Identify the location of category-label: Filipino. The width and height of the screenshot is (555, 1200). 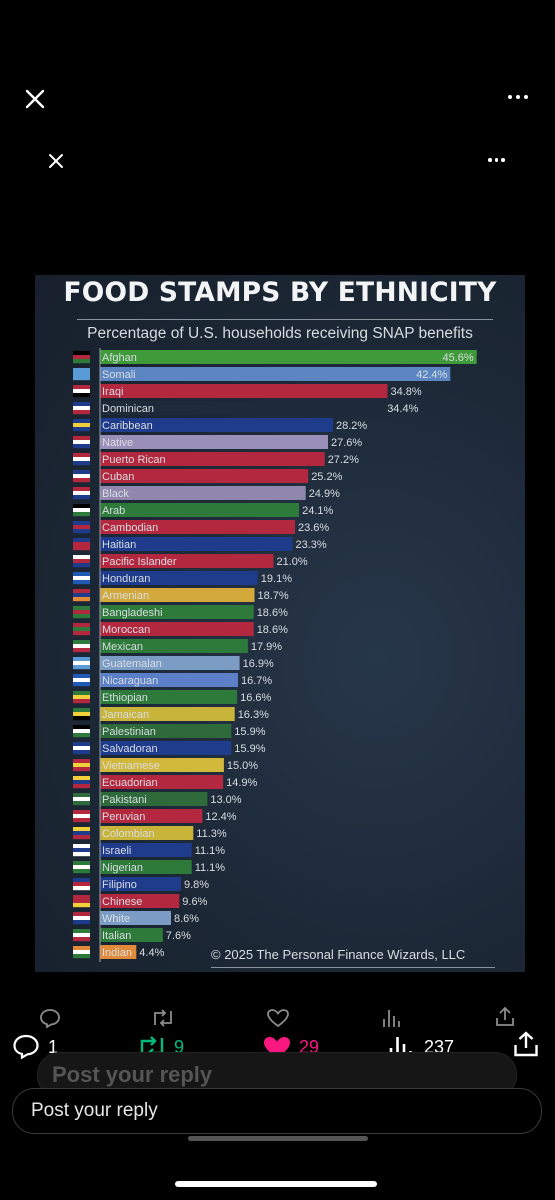
(119, 885).